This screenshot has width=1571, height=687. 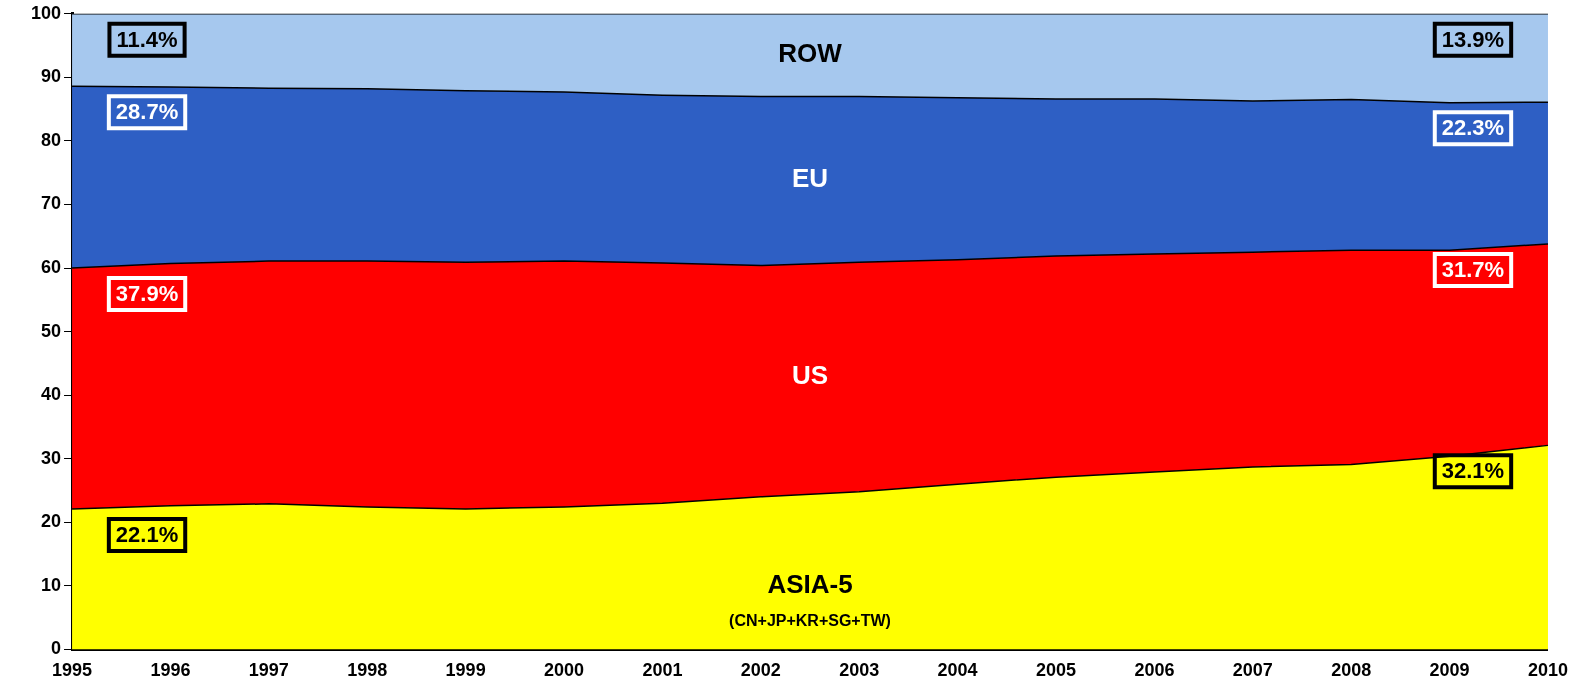 I want to click on y-tick-label: 100, so click(x=46, y=12).